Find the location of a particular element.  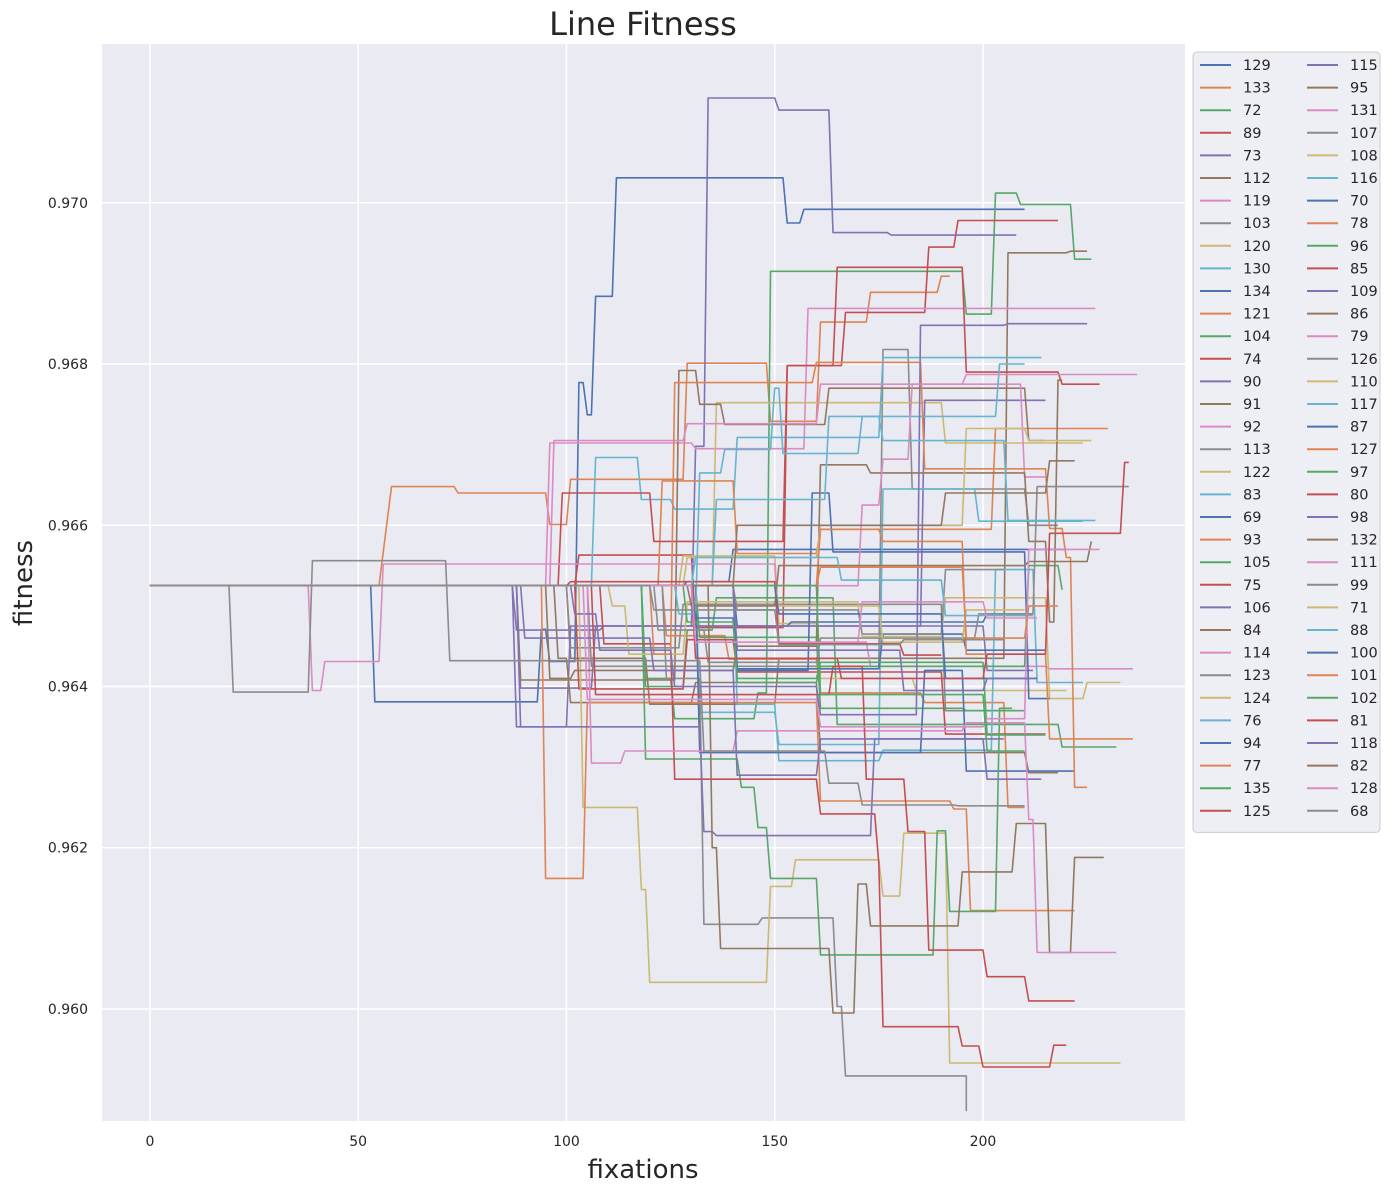

legend-label-113: 113 is located at coordinates (1257, 450).